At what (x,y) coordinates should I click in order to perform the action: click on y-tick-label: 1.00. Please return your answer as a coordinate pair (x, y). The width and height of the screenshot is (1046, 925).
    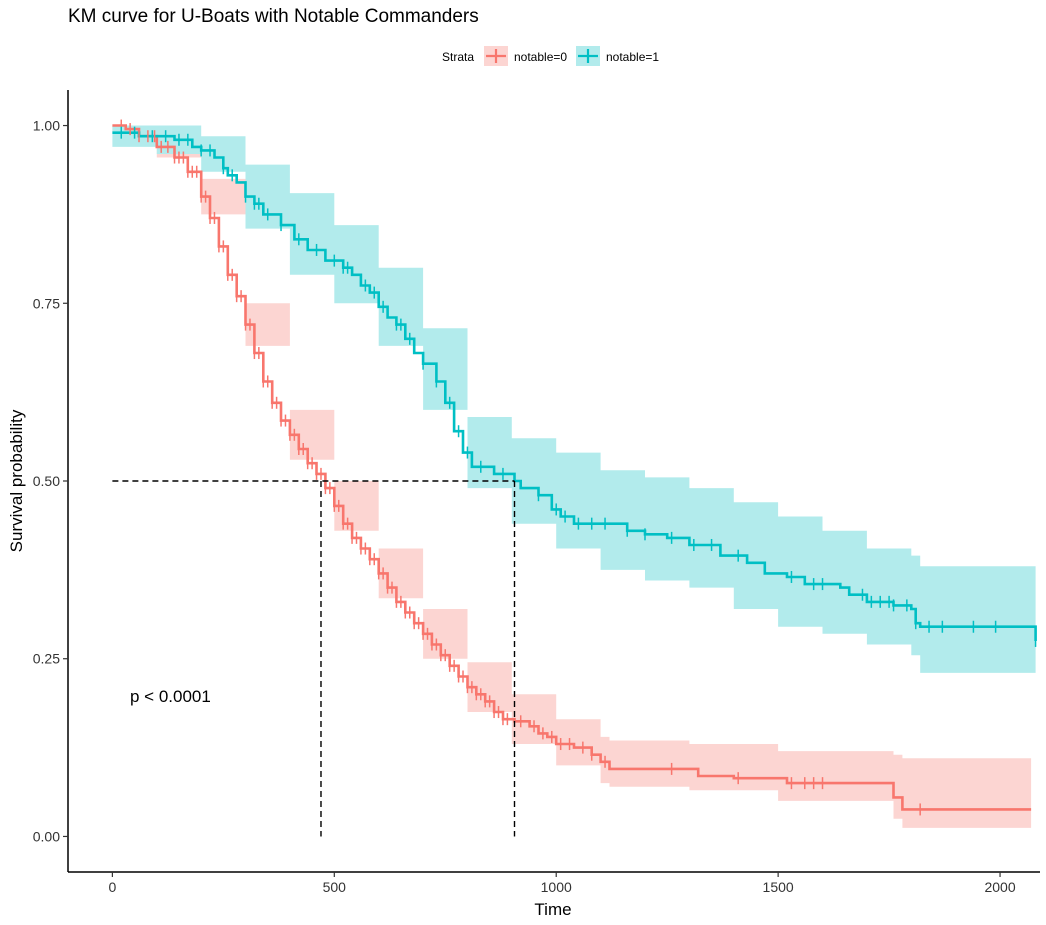
    Looking at the image, I should click on (46, 126).